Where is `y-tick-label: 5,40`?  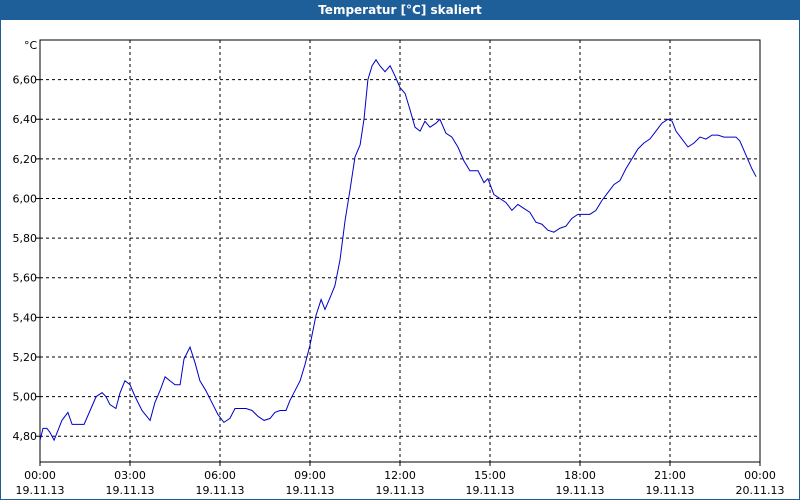
y-tick-label: 5,40 is located at coordinates (25, 317).